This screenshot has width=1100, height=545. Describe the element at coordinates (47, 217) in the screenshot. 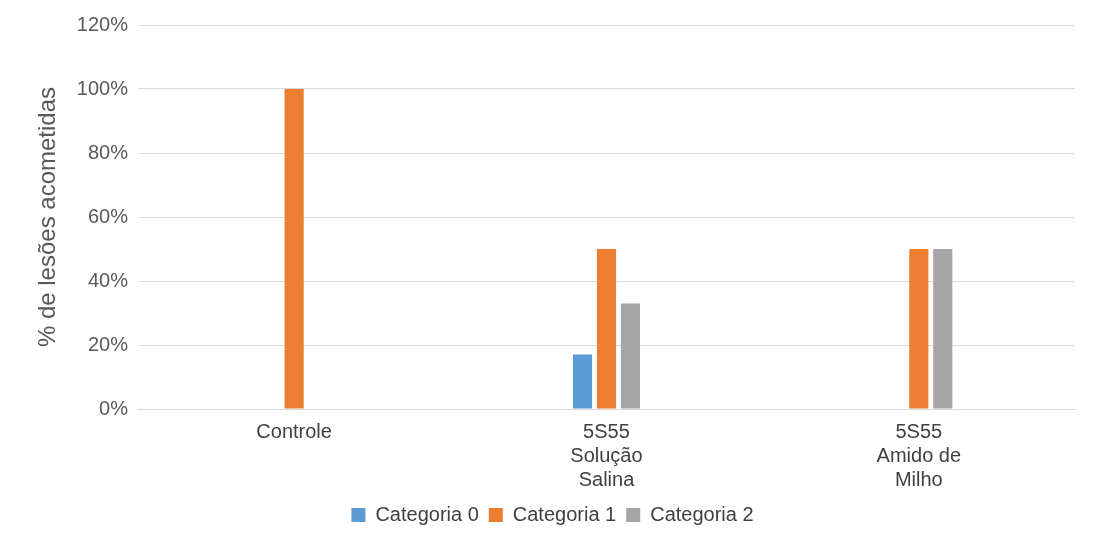

I see `y-axis-title: % de lesões acometidas` at that location.